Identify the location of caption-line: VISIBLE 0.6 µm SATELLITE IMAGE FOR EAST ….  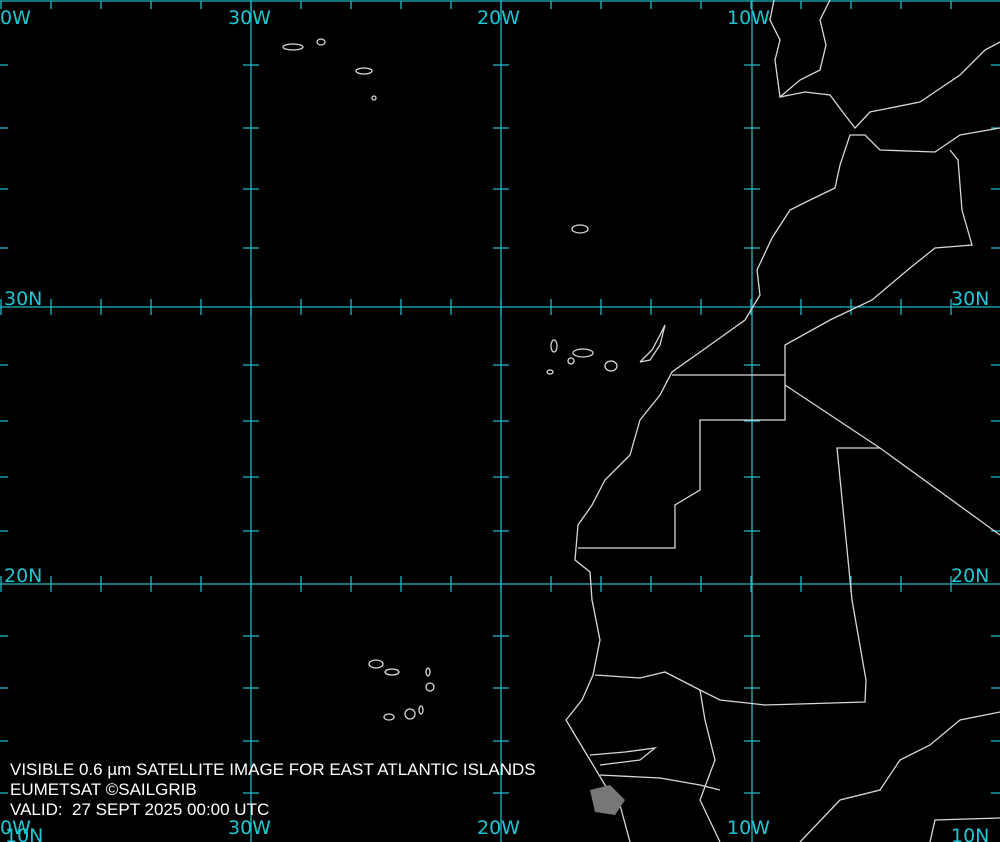
(273, 769).